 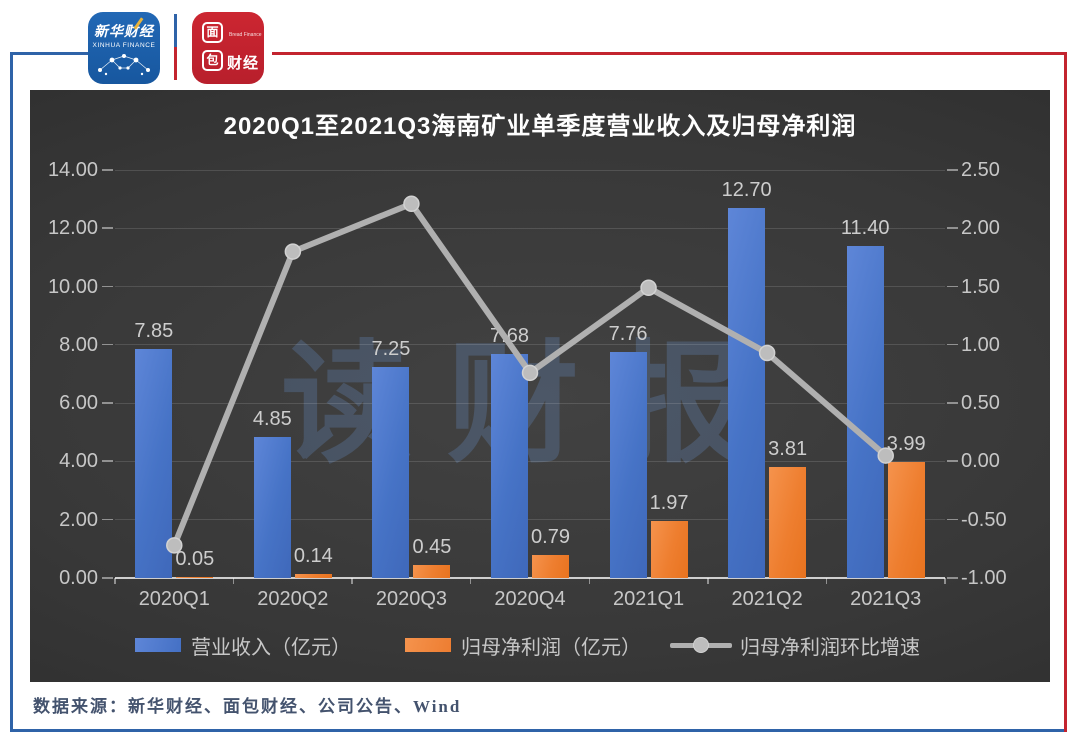 I want to click on revenue-value-label: 7.25, so click(x=391, y=348).